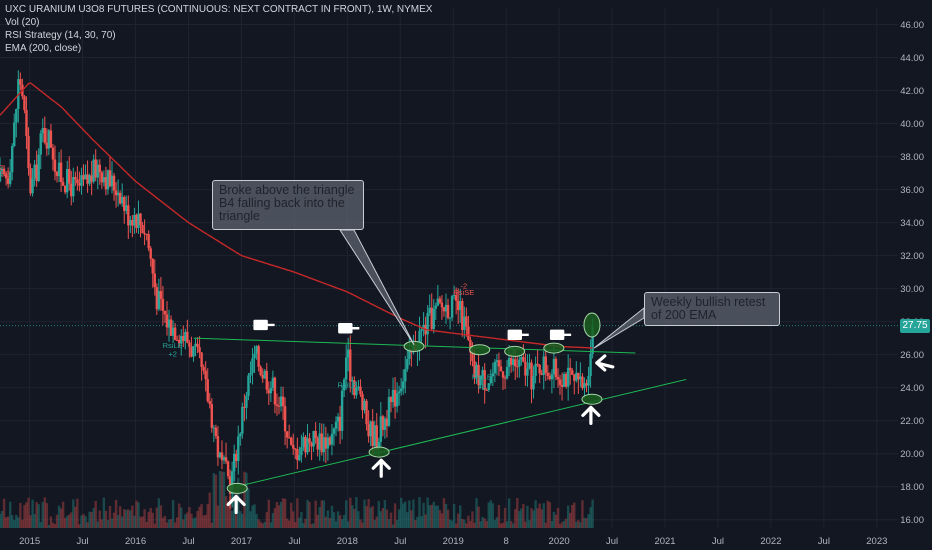 The image size is (932, 550). Describe the element at coordinates (29, 541) in the screenshot. I see `x-tick-label: 2015` at that location.